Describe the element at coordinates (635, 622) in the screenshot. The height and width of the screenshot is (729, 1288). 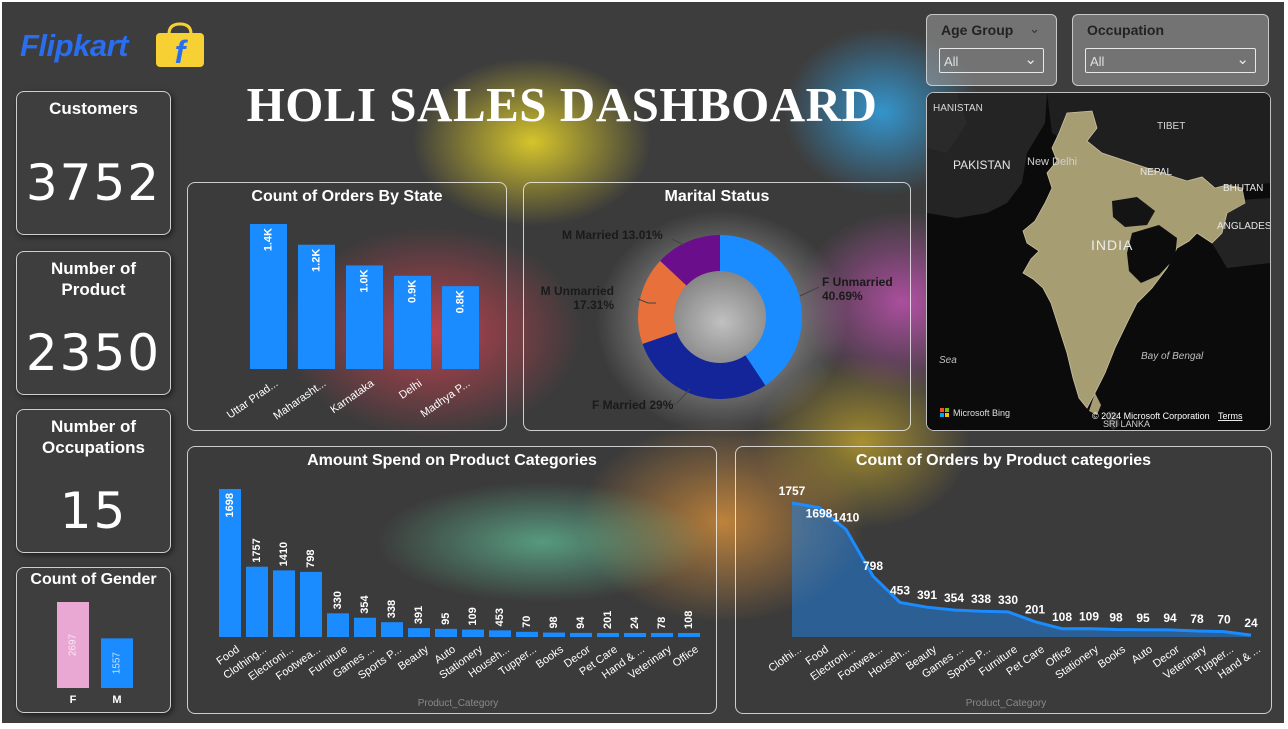
I see `amount-data-label: 24` at that location.